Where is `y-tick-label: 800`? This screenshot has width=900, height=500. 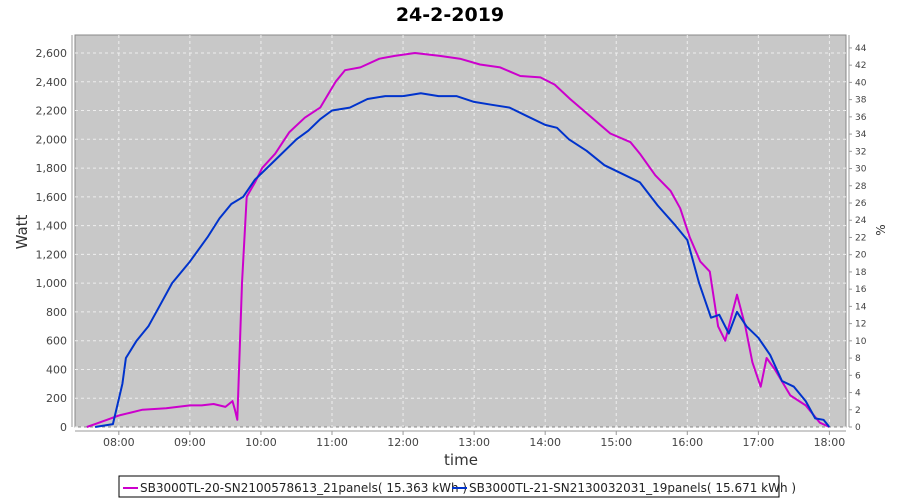 y-tick-label: 800 is located at coordinates (56, 312).